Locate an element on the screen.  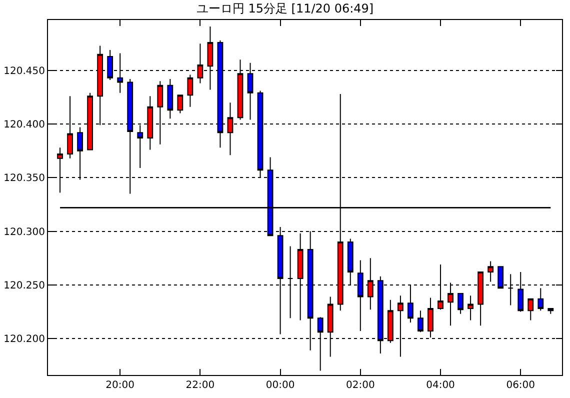
x-tick-label: 20:00 is located at coordinates (120, 385).